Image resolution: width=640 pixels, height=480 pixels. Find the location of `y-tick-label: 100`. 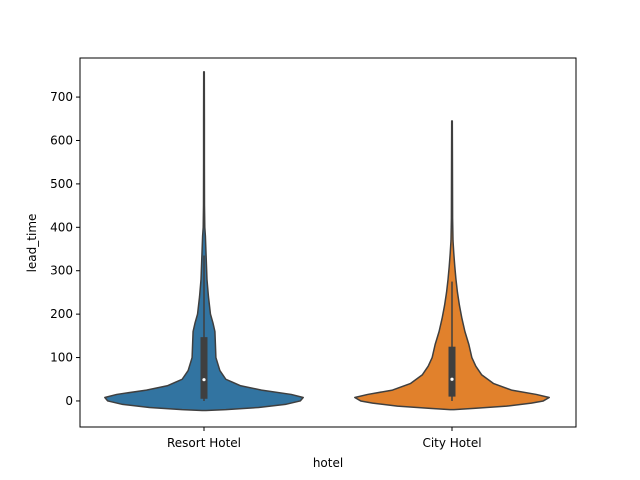

y-tick-label: 100 is located at coordinates (61, 358).